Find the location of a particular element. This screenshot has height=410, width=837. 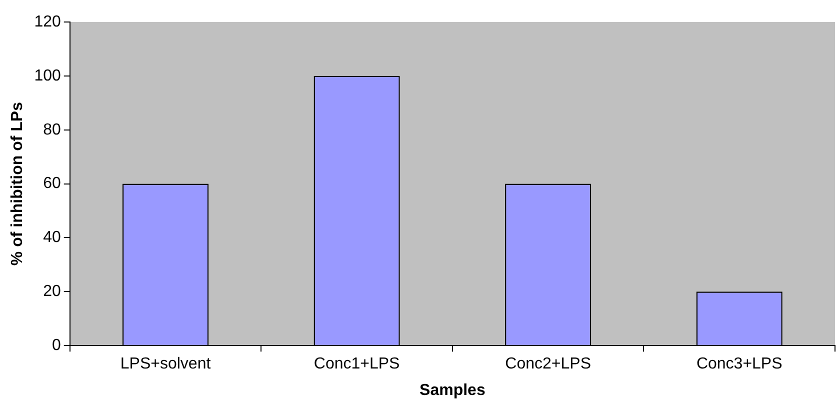

y-tick-label: 20 is located at coordinates (52, 291).